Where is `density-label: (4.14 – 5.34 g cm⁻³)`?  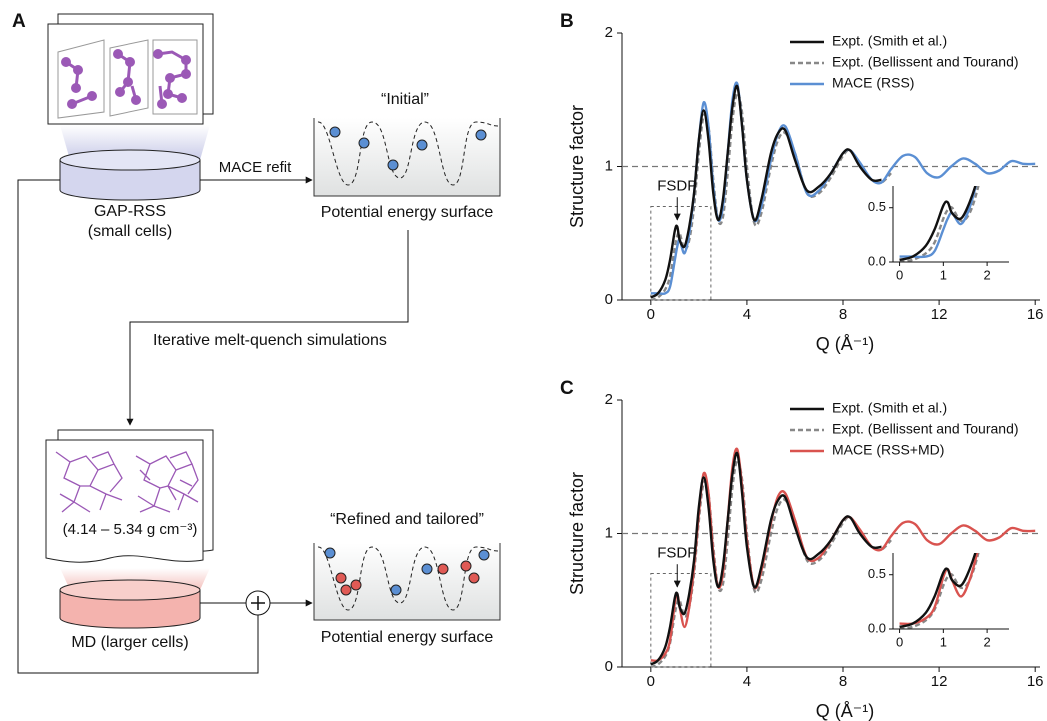
density-label: (4.14 – 5.34 g cm⁻³) is located at coordinates (130, 529).